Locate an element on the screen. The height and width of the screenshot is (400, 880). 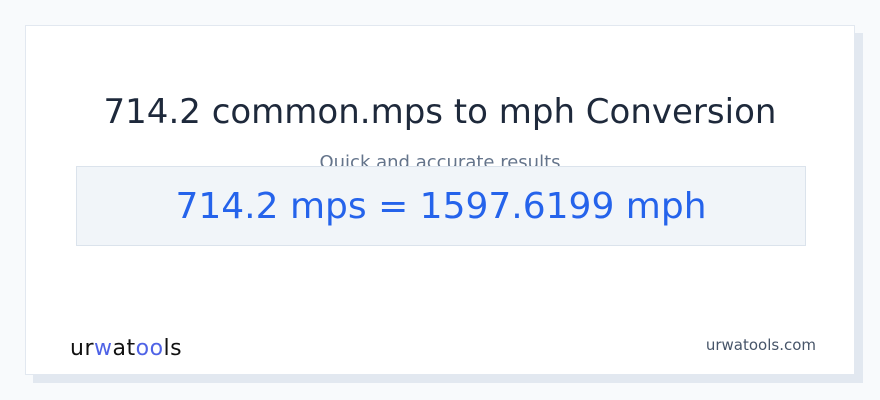
page-title: 714.2 common.mps to mph Conversion is located at coordinates (440, 112).